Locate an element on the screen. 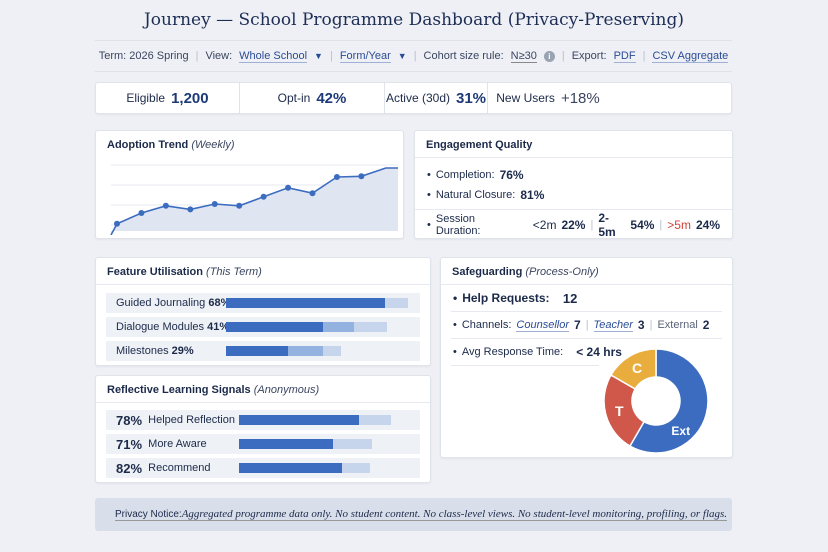  channels-donut-chart: Ext T C is located at coordinates (656, 401).